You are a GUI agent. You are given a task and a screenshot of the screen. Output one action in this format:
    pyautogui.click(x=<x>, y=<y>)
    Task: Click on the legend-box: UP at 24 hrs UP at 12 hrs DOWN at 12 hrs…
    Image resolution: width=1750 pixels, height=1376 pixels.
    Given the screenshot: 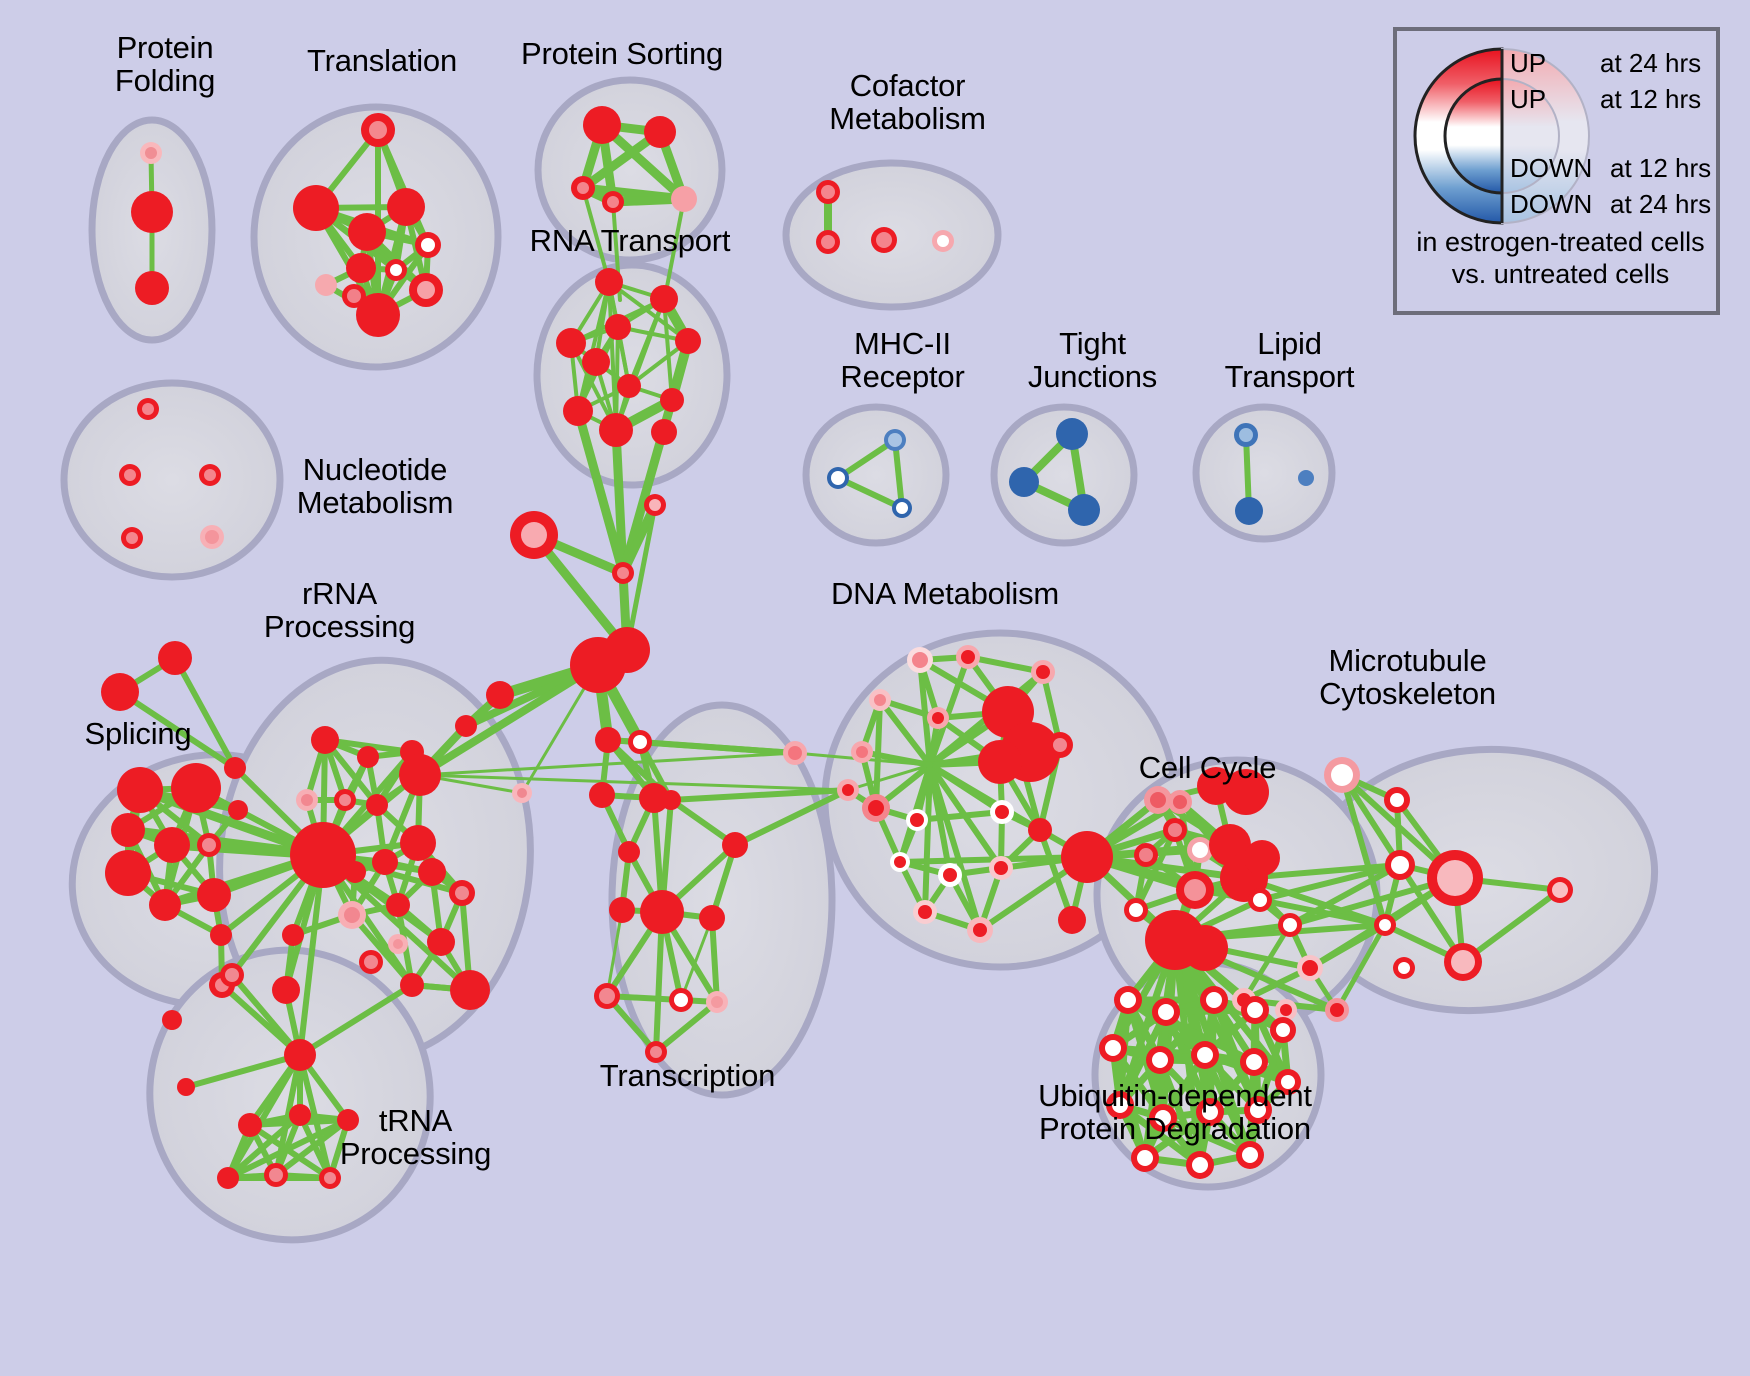 What is the action you would take?
    pyautogui.click(x=1556, y=171)
    